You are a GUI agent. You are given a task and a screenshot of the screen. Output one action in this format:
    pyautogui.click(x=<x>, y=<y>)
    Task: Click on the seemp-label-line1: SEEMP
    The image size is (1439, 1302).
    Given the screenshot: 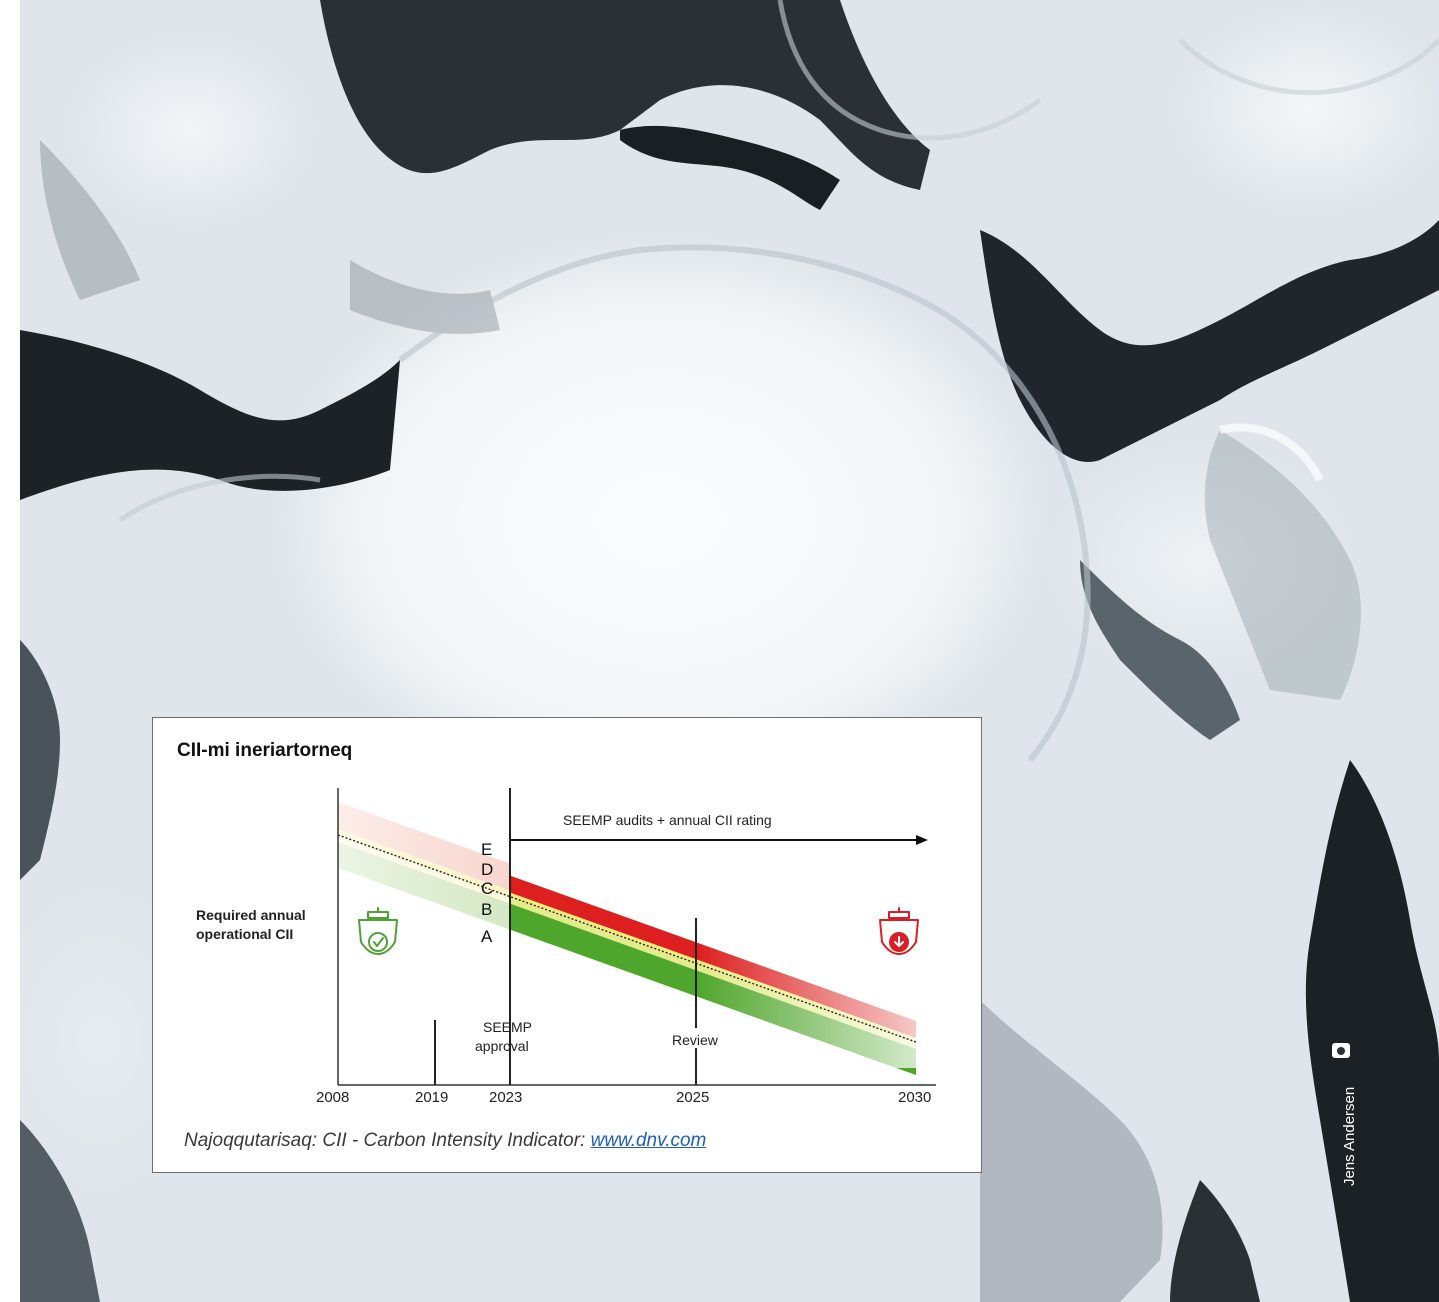 What is the action you would take?
    pyautogui.click(x=507, y=1027)
    